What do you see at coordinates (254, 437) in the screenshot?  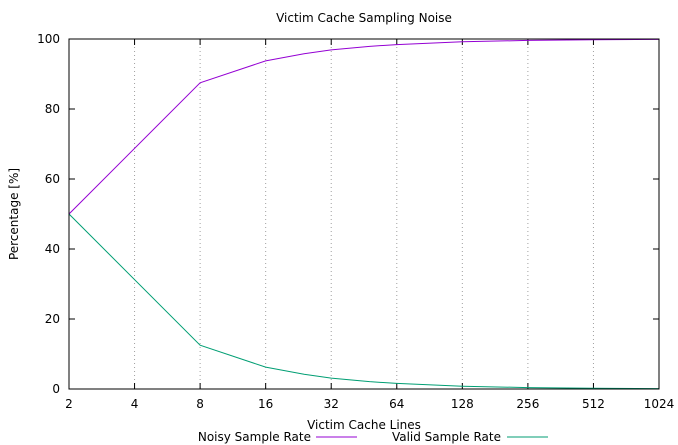 I see `legend-label: Noisy Sample Rate` at bounding box center [254, 437].